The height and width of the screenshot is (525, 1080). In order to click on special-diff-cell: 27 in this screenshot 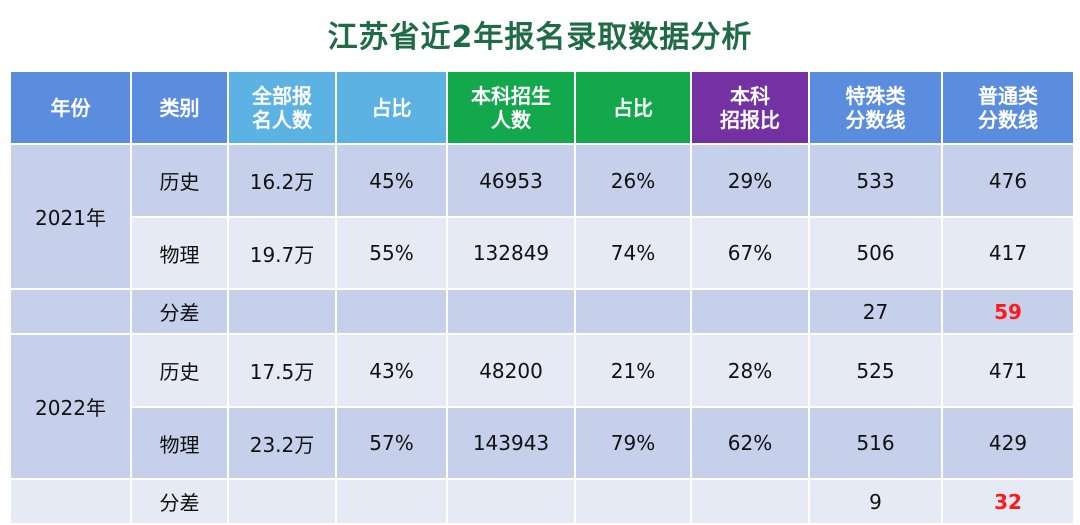, I will do `click(875, 311)`.